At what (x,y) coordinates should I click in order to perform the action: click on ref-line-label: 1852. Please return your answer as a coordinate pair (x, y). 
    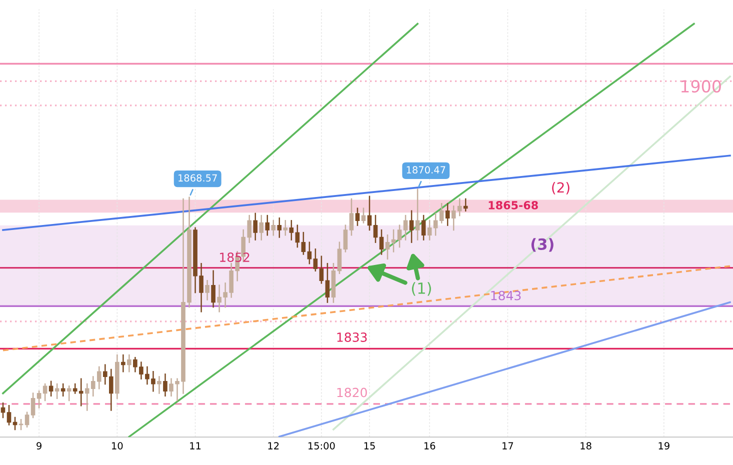
    Looking at the image, I should click on (235, 257).